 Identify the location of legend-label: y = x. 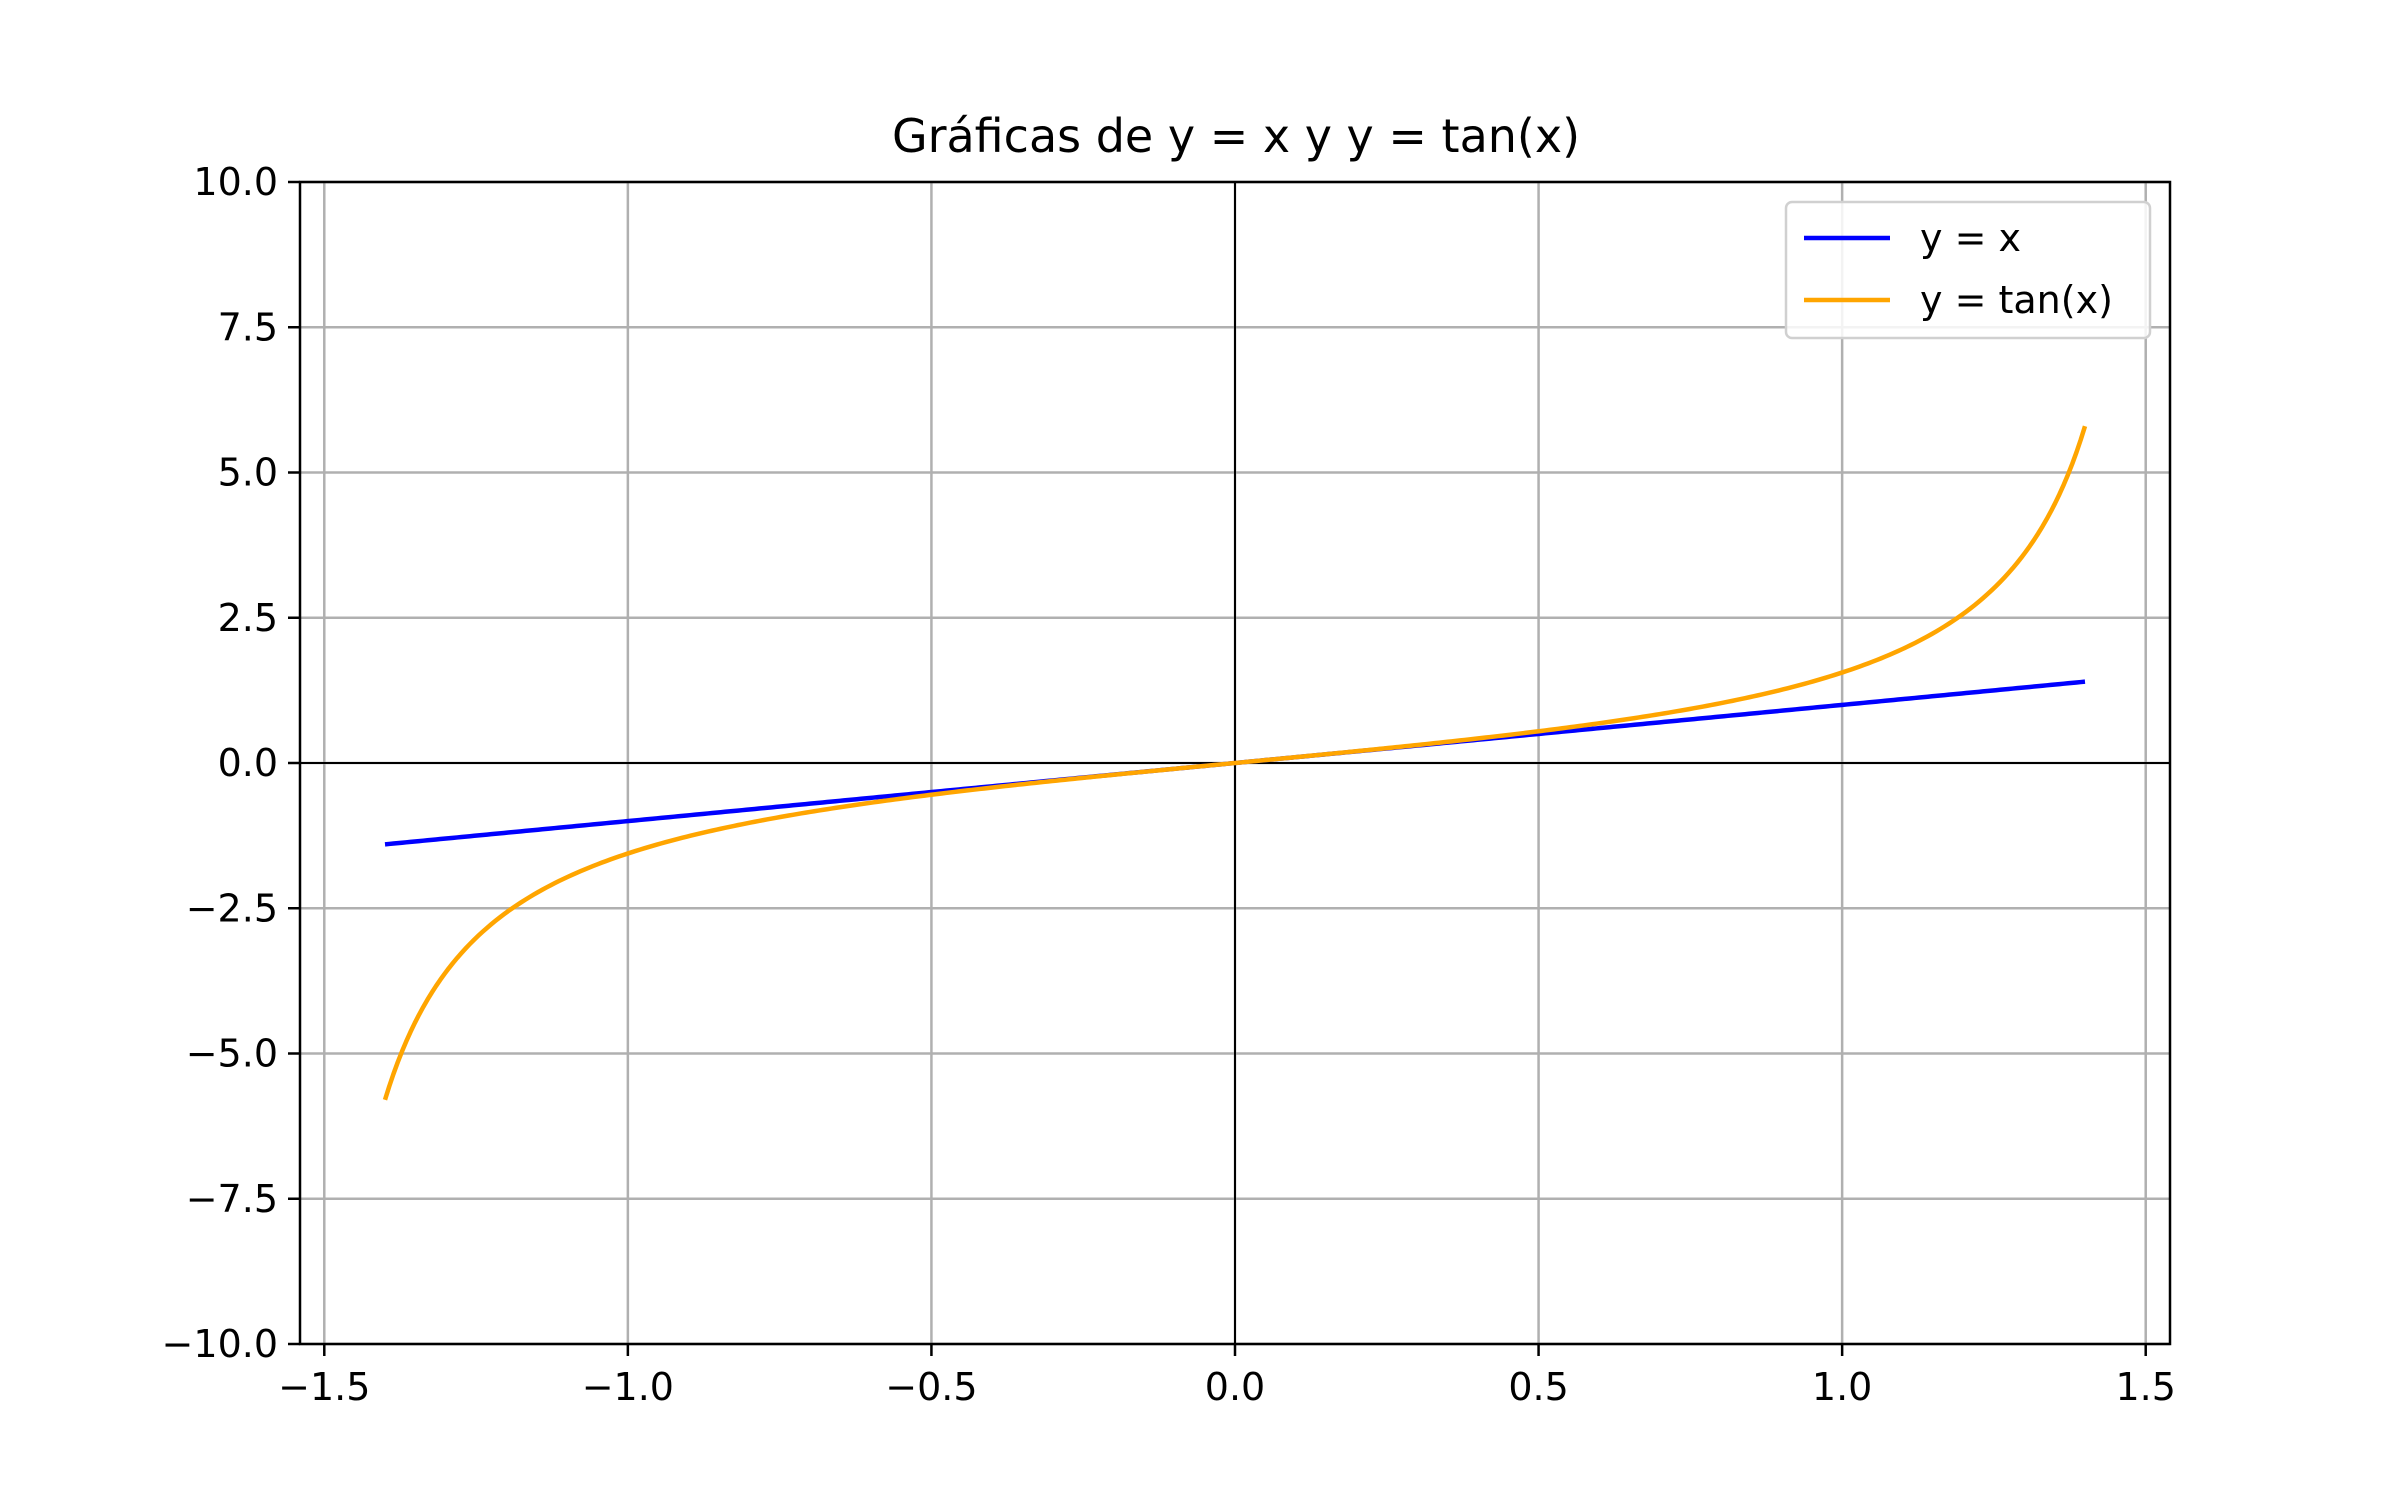
(1970, 238).